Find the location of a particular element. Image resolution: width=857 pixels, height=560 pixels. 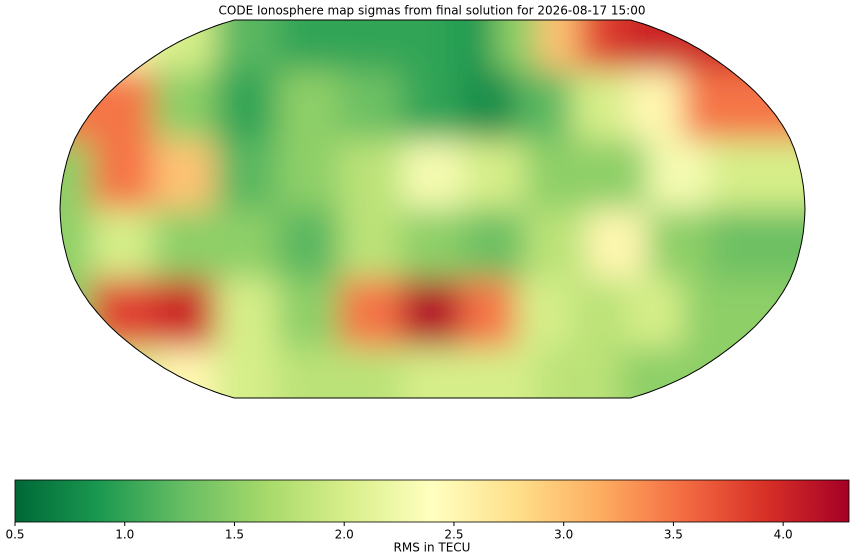

colorbar-tick-label: 4.0 is located at coordinates (783, 535).